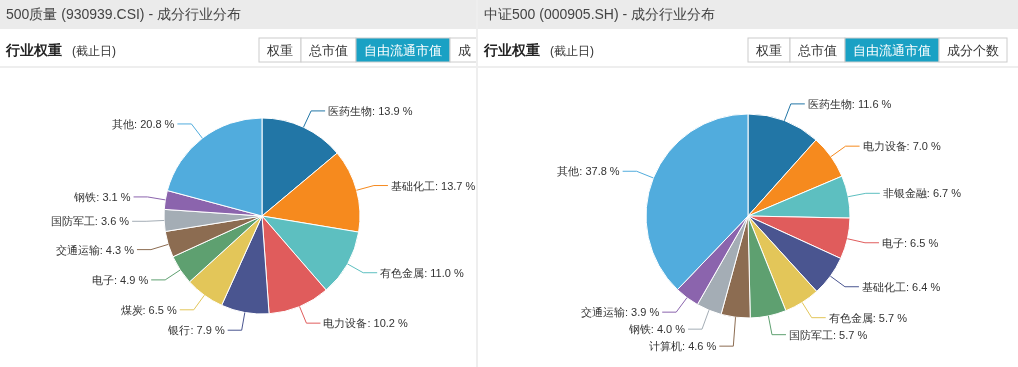 The height and width of the screenshot is (367, 1018). Describe the element at coordinates (922, 193) in the screenshot. I see `slice-label: 非银金融: 6.7 %` at that location.